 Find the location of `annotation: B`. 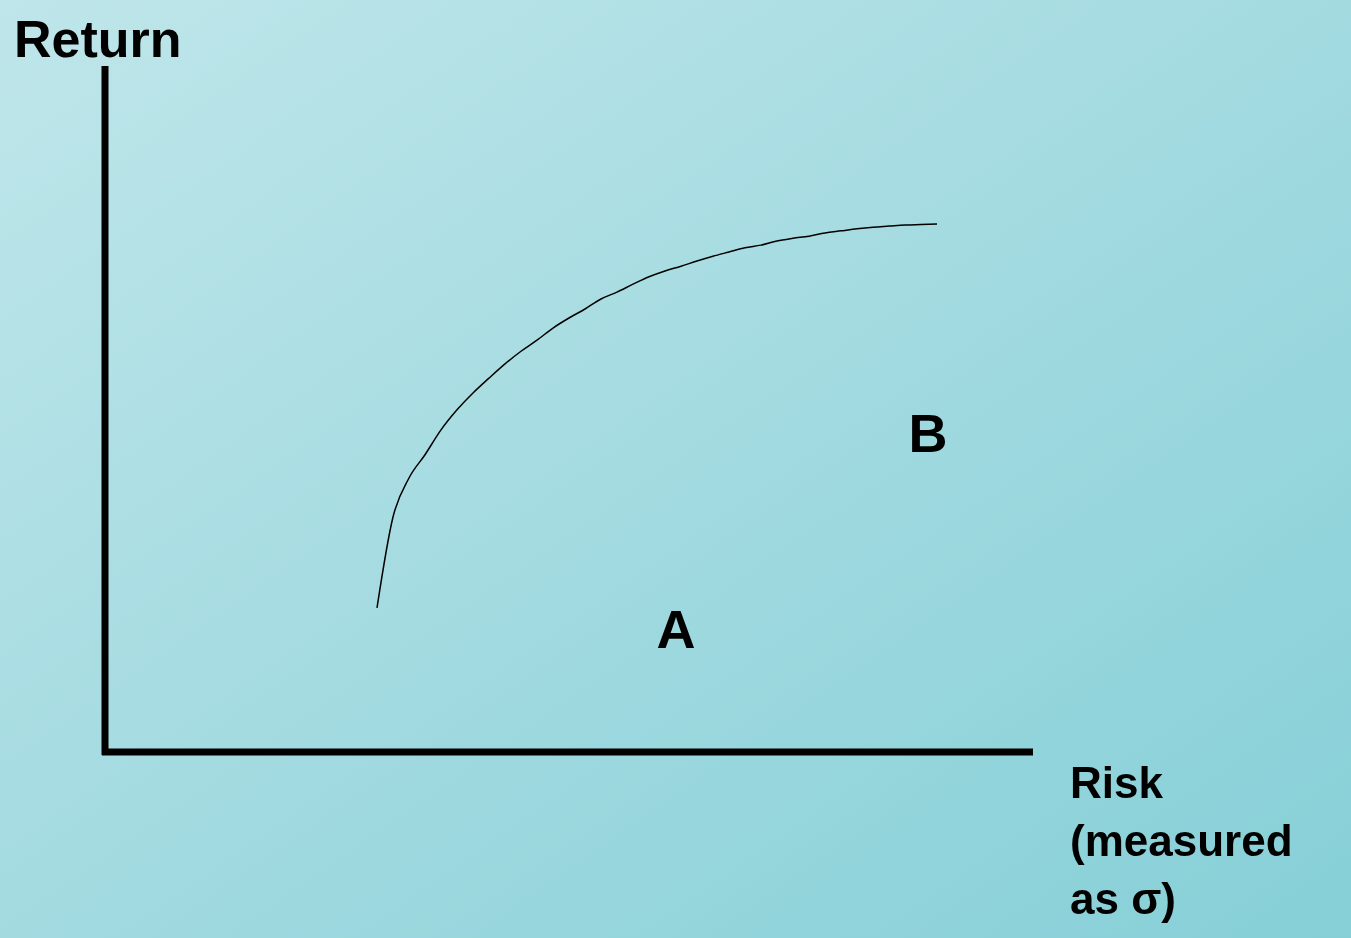

annotation: B is located at coordinates (928, 433).